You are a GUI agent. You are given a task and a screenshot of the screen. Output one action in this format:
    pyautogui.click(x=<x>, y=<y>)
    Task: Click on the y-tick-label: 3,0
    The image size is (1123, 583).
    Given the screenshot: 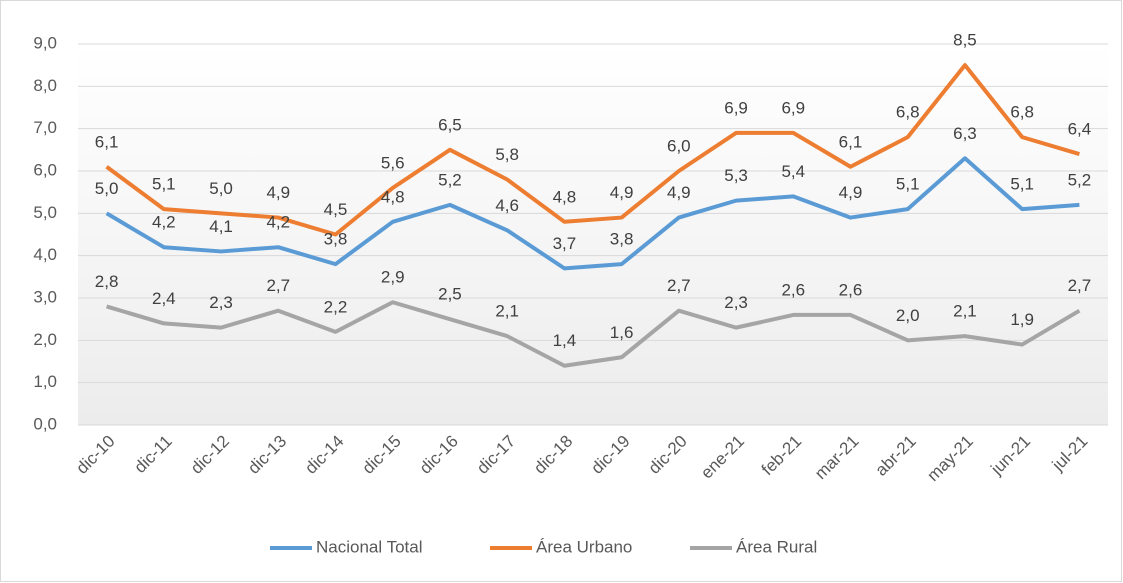 What is the action you would take?
    pyautogui.click(x=45, y=296)
    